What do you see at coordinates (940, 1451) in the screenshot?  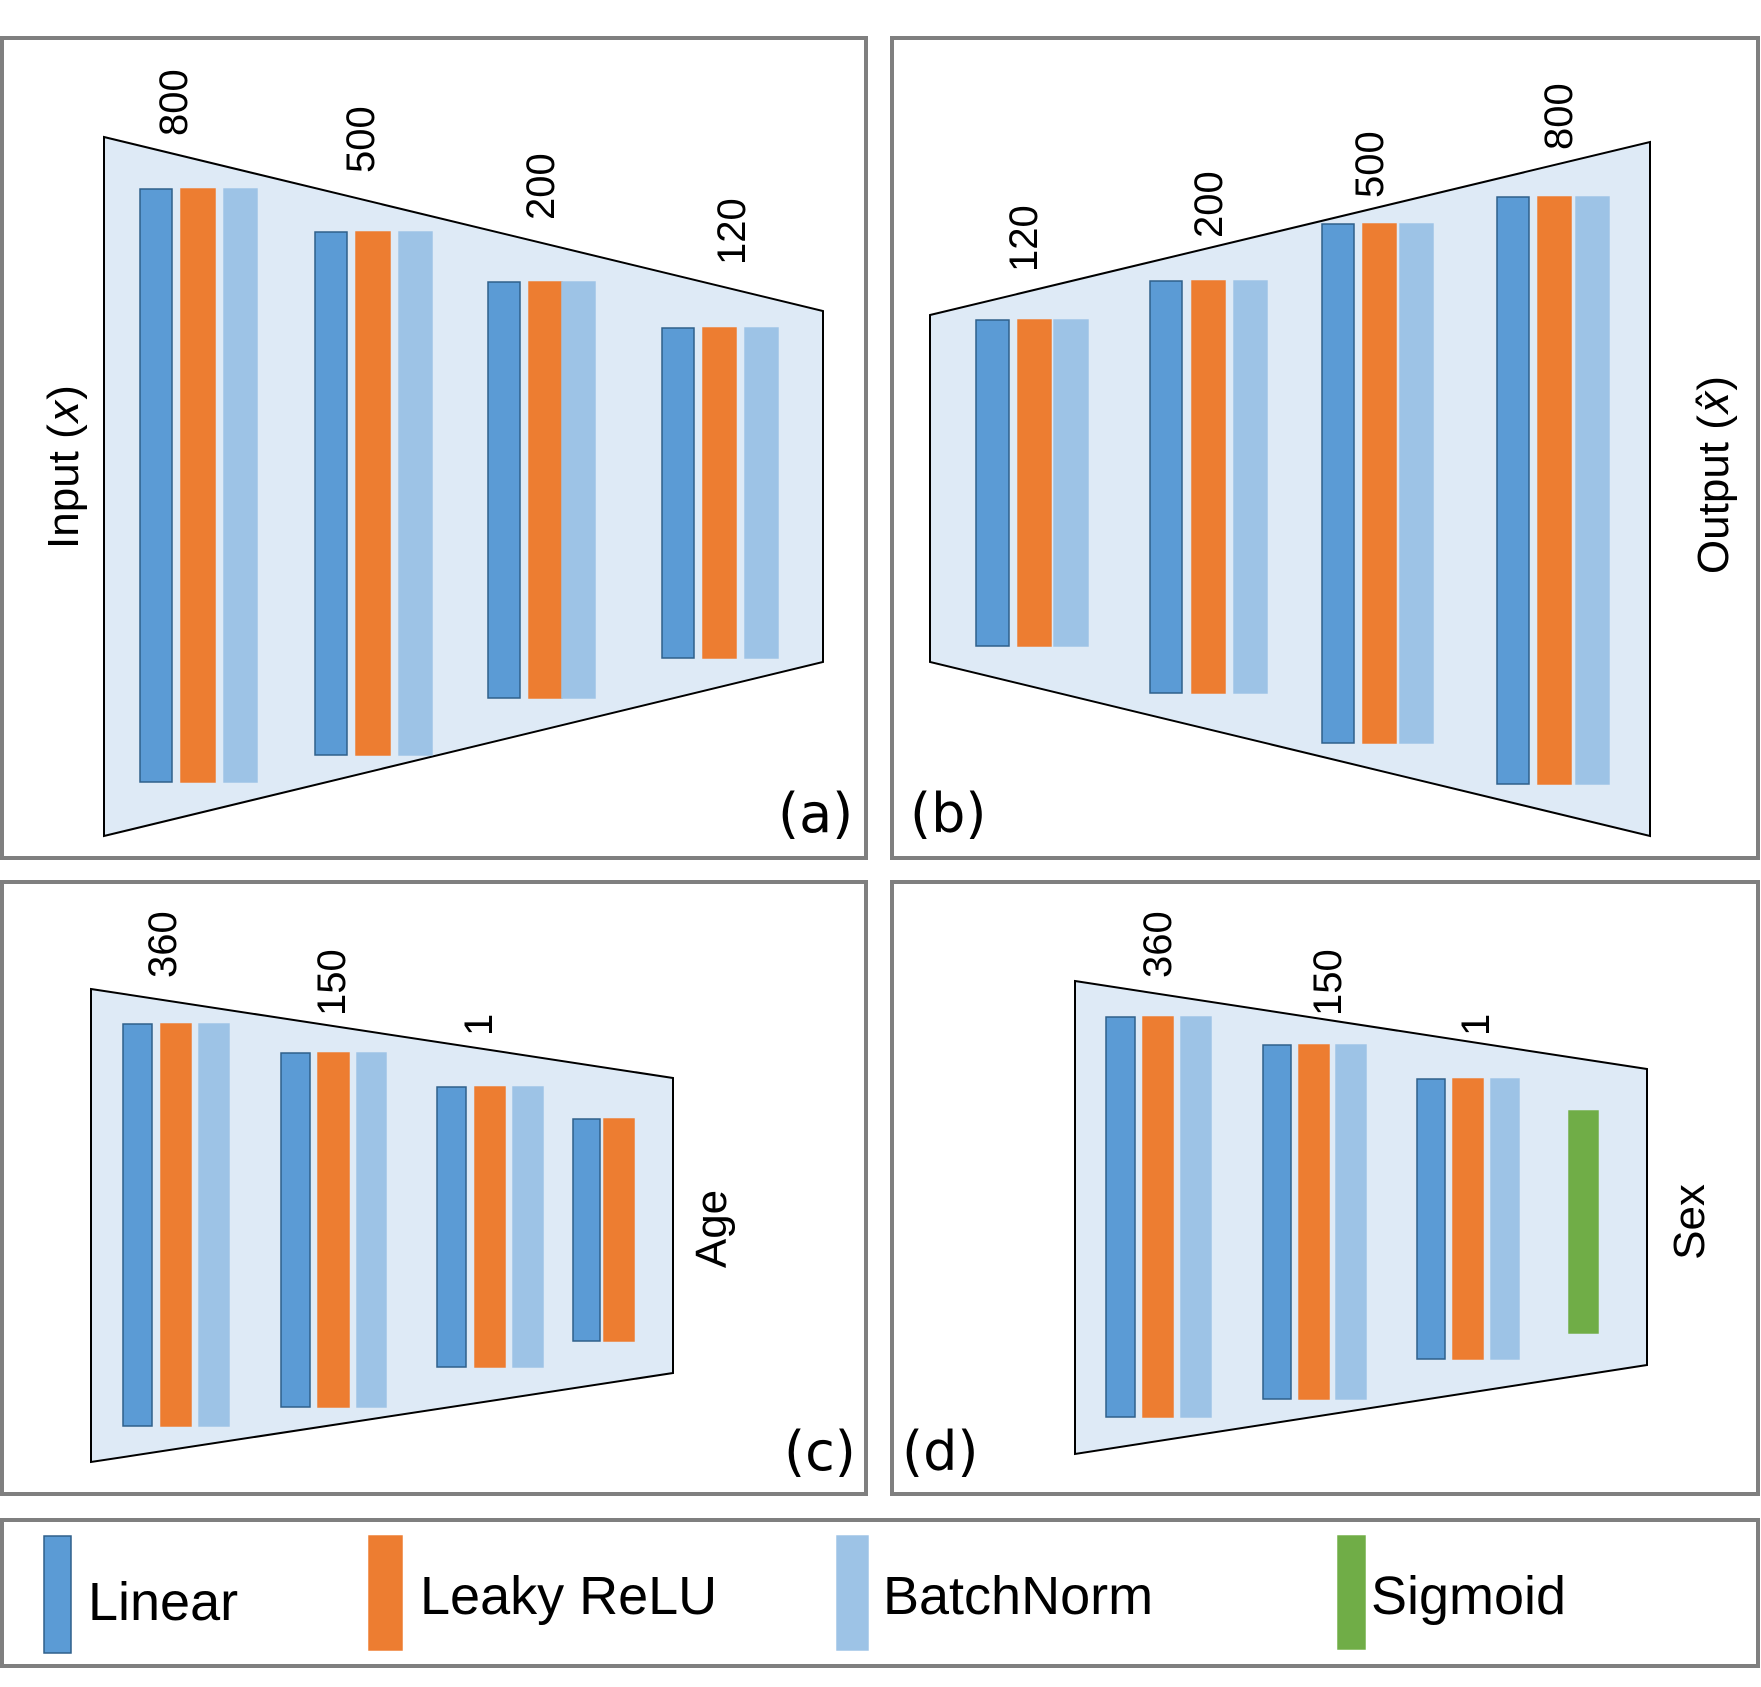 I see `panel-tag-d: (d)` at bounding box center [940, 1451].